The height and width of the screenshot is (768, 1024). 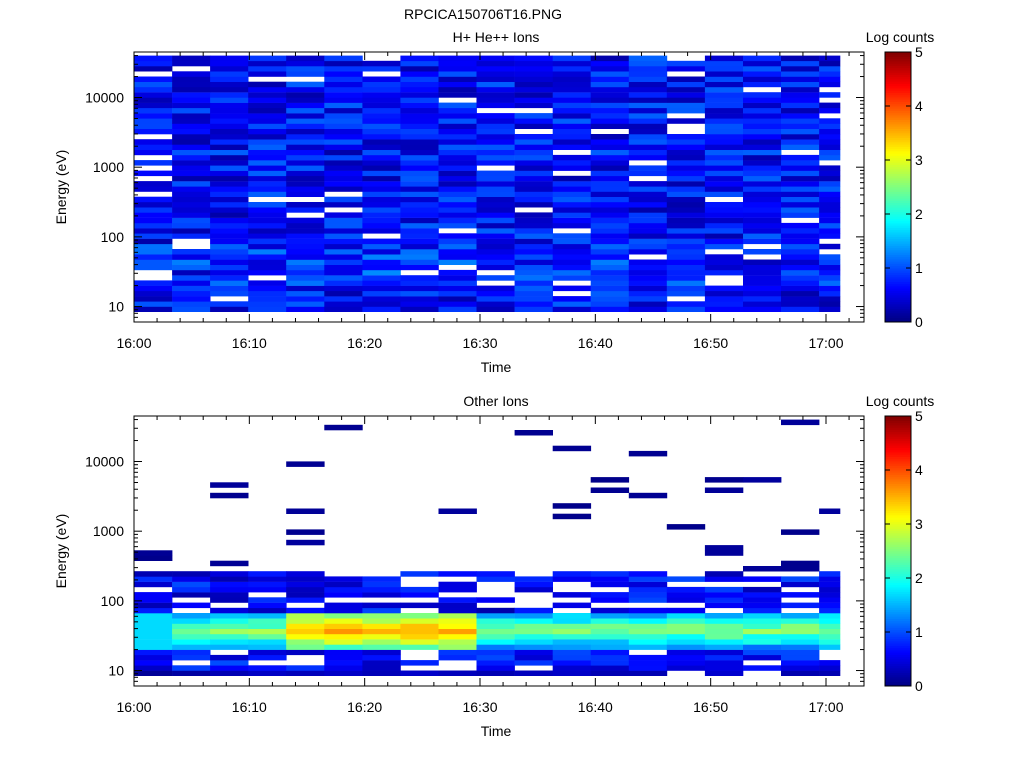 What do you see at coordinates (919, 214) in the screenshot?
I see `colorbar-tick-label: 2` at bounding box center [919, 214].